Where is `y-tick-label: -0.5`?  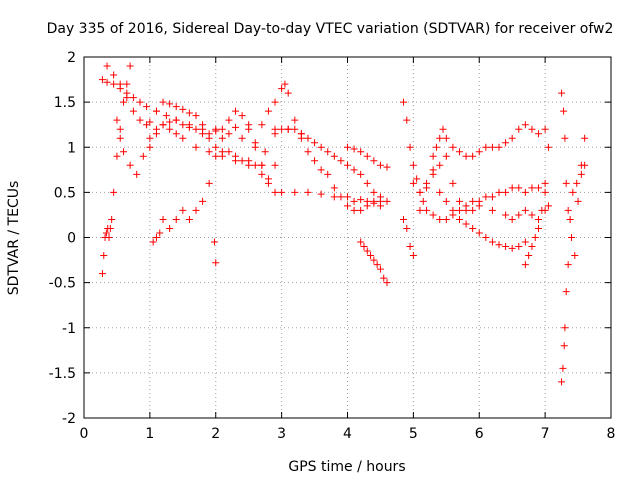 y-tick-label: -0.5 is located at coordinates (62, 284).